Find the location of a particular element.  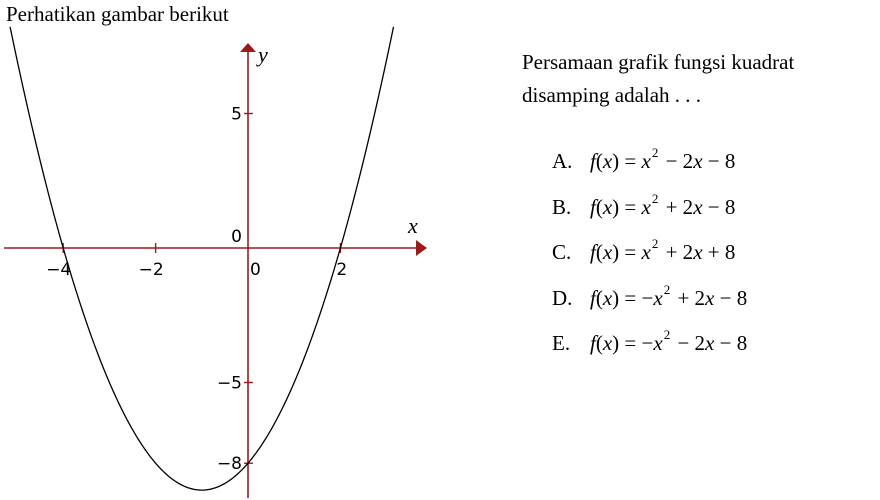

option-e: E. f(x) = −x2 − 2x − 8 is located at coordinates (649, 350).